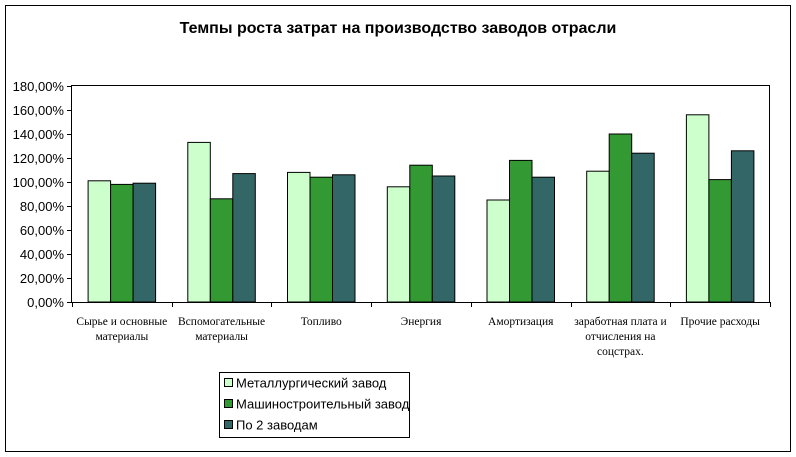  Describe the element at coordinates (45, 302) in the screenshot. I see `y-tick-label: 0,00%` at that location.